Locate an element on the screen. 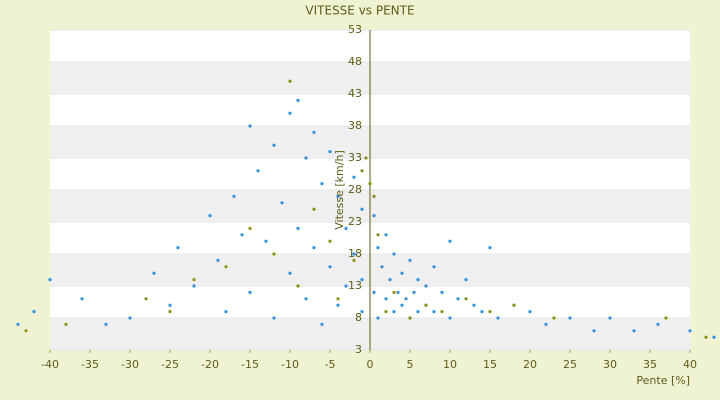 The width and height of the screenshot is (720, 400). y-tick-label: 53 is located at coordinates (355, 29).